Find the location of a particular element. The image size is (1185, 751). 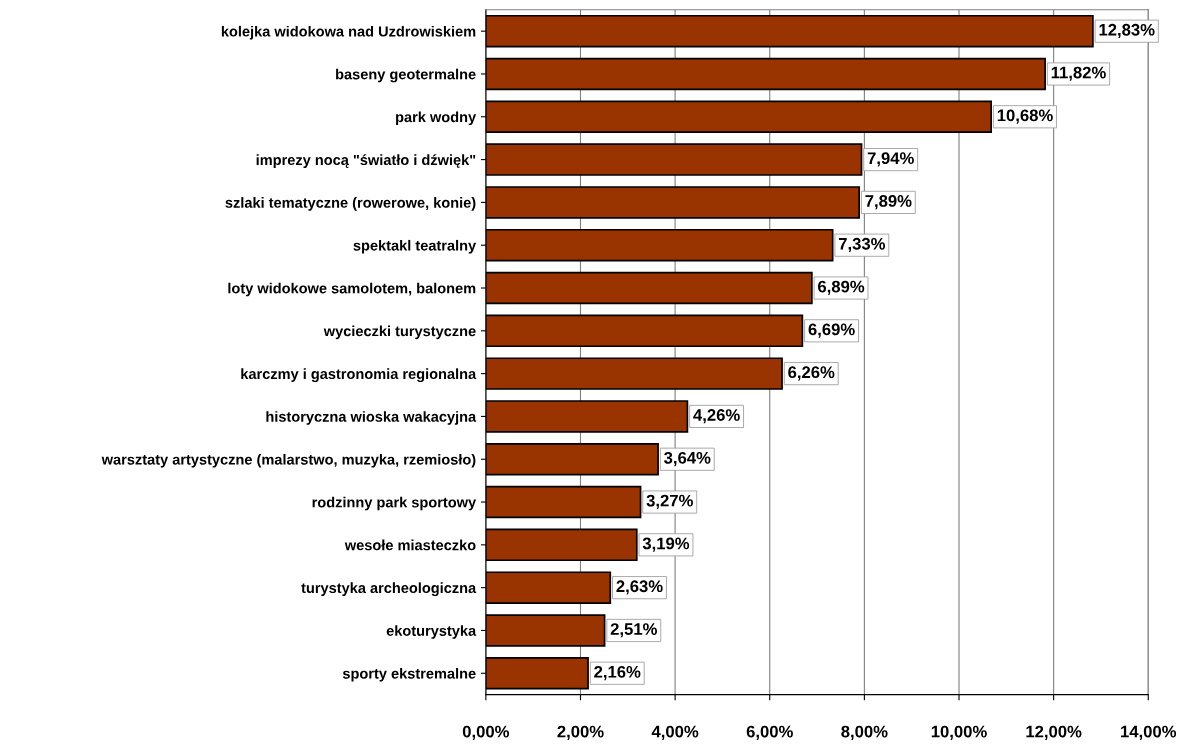

data-label: 3,19% is located at coordinates (666, 544).